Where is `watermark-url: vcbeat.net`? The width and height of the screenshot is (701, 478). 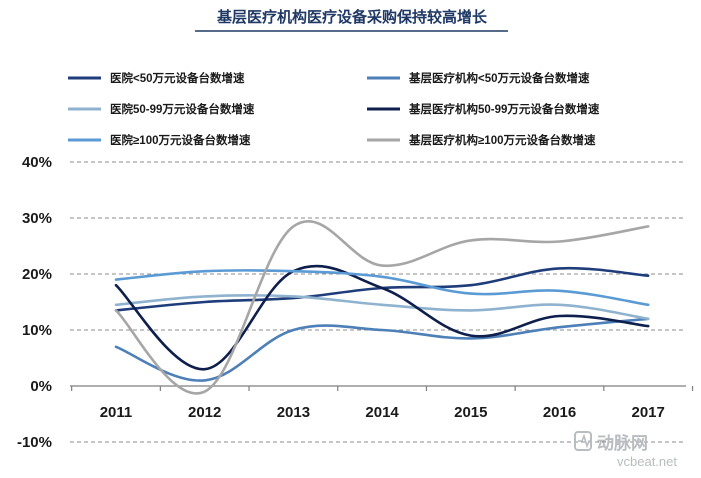 watermark-url: vcbeat.net is located at coordinates (647, 461).